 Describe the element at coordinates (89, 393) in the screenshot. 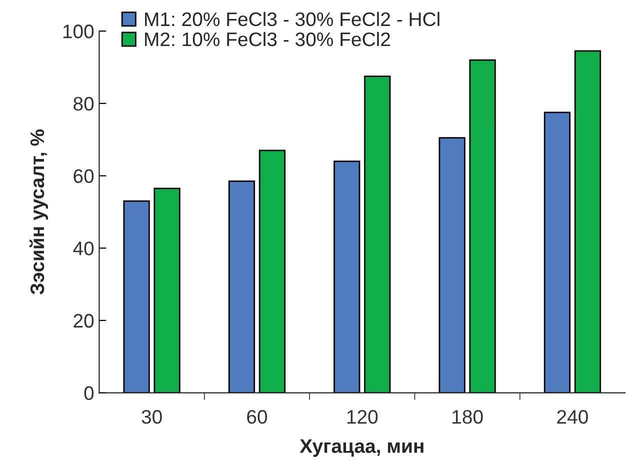

I see `y-tick-label: 0` at that location.